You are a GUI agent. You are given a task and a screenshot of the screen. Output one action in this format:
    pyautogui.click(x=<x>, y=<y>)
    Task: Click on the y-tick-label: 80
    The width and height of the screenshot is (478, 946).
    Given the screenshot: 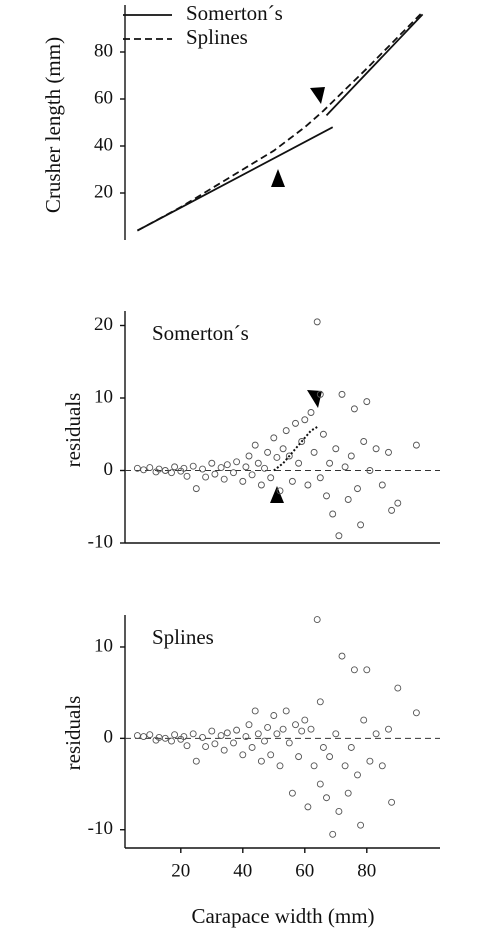 What is the action you would take?
    pyautogui.click(x=103, y=50)
    